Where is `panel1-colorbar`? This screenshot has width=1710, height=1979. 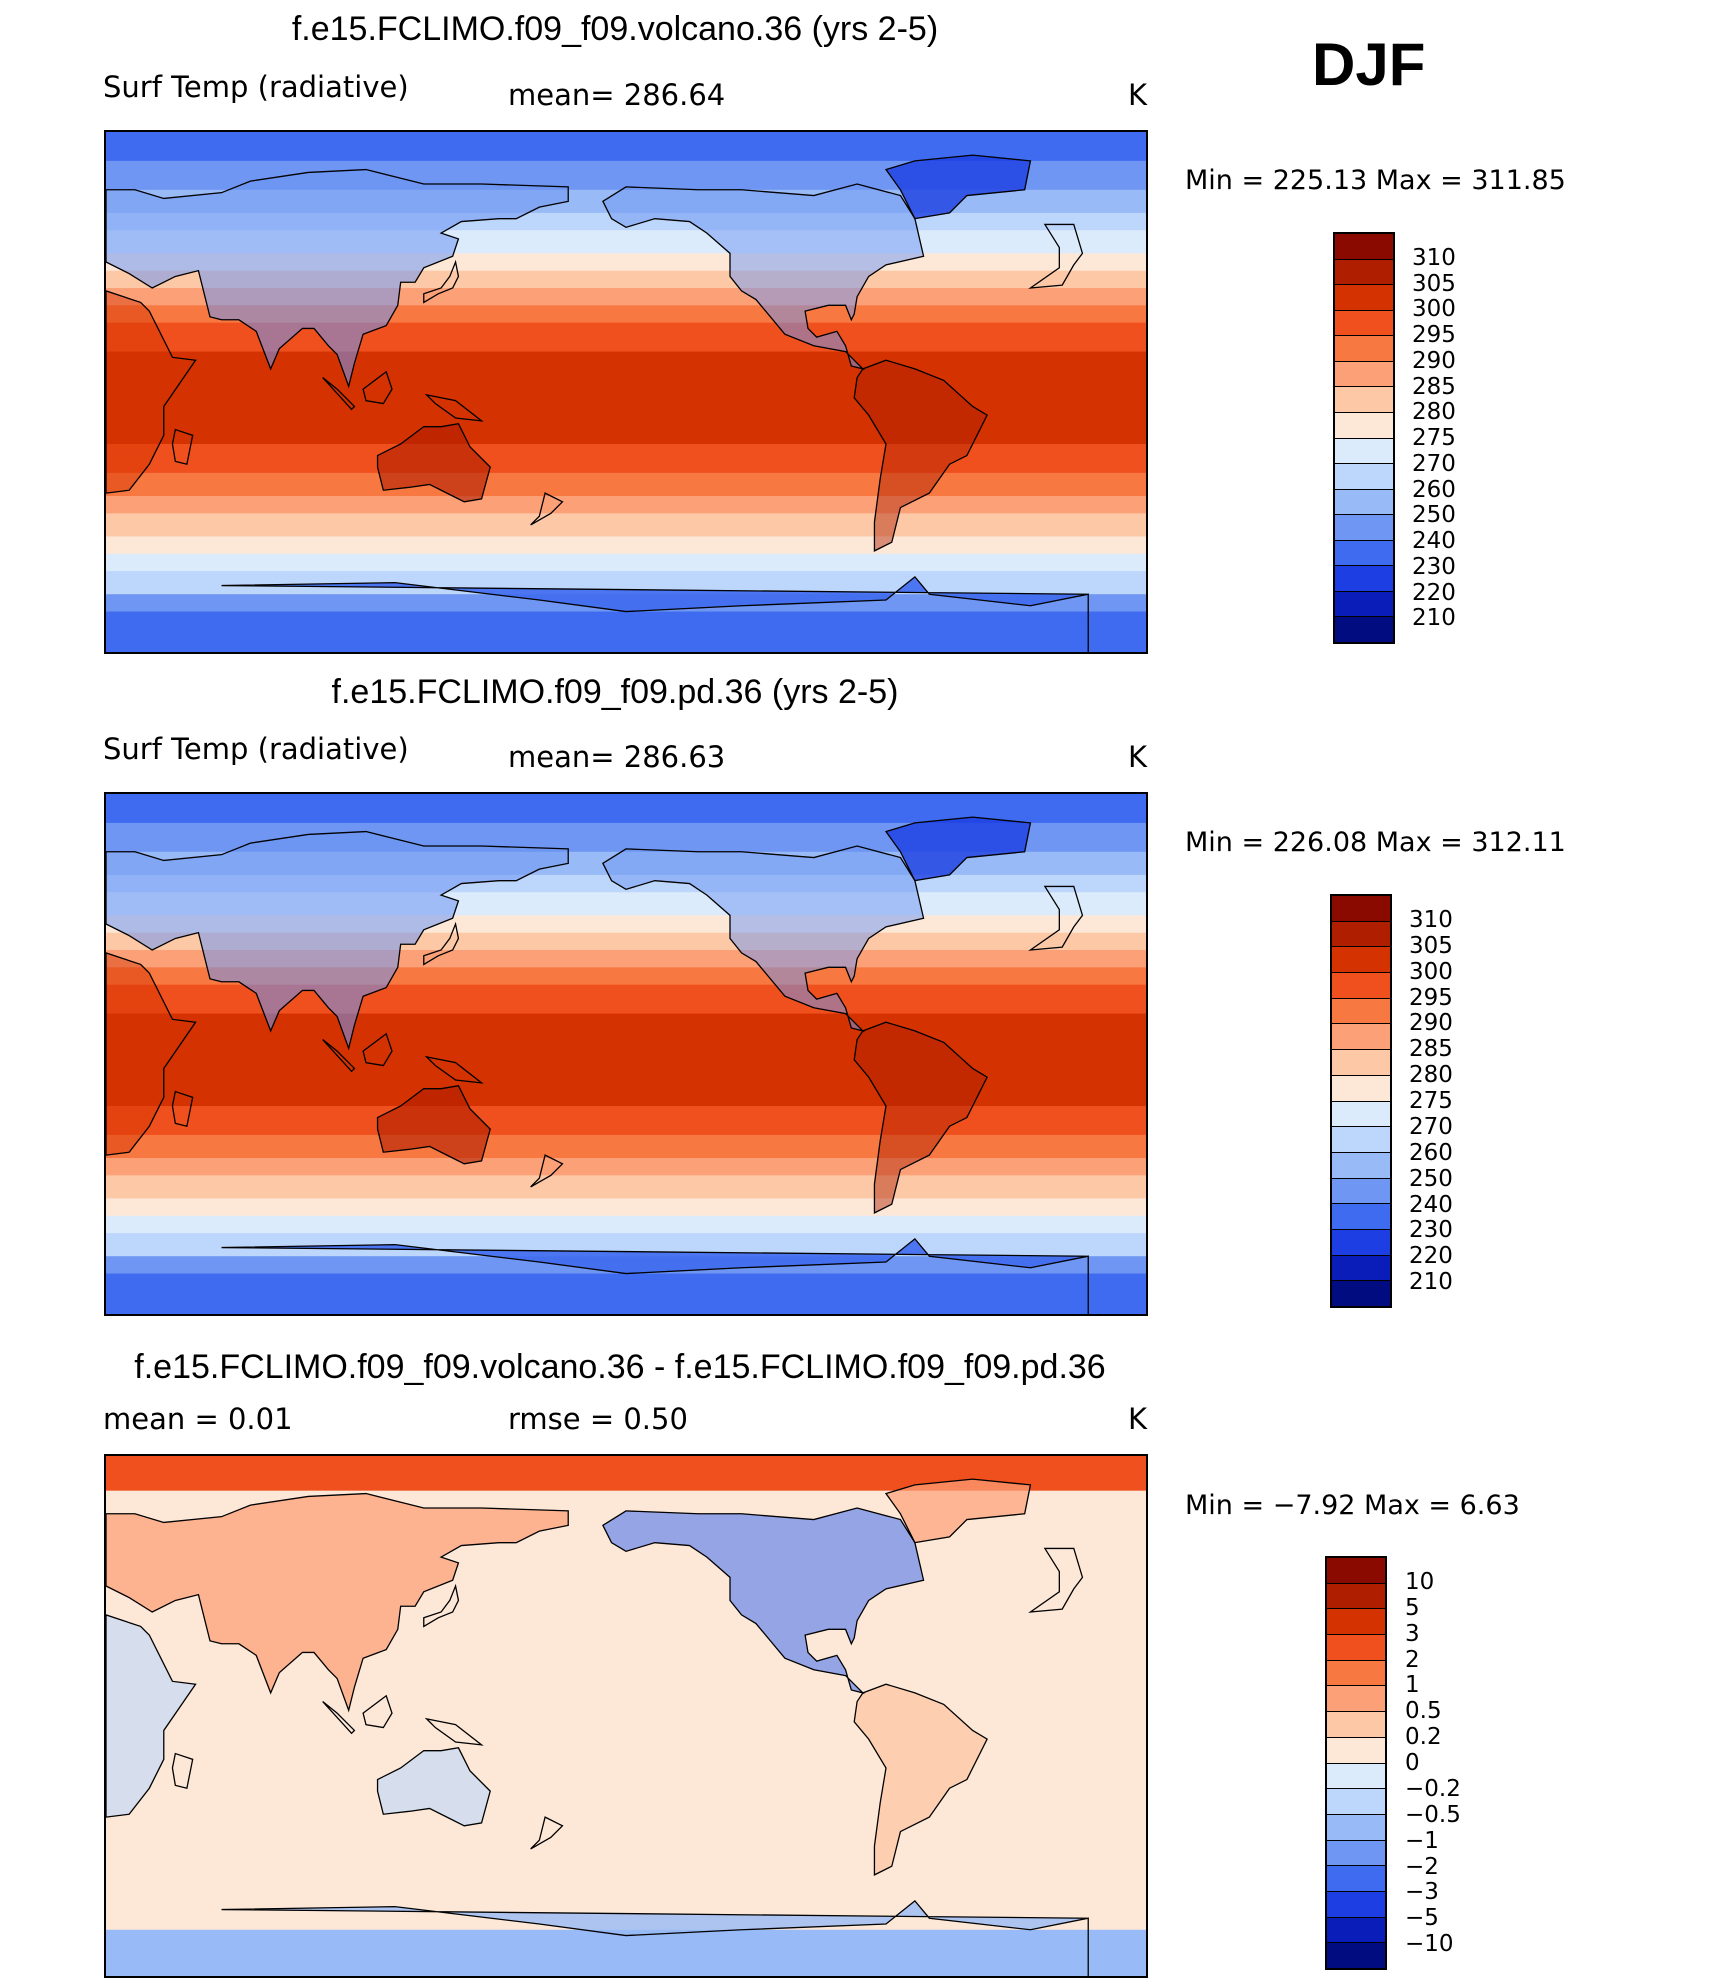 panel1-colorbar is located at coordinates (1364, 438).